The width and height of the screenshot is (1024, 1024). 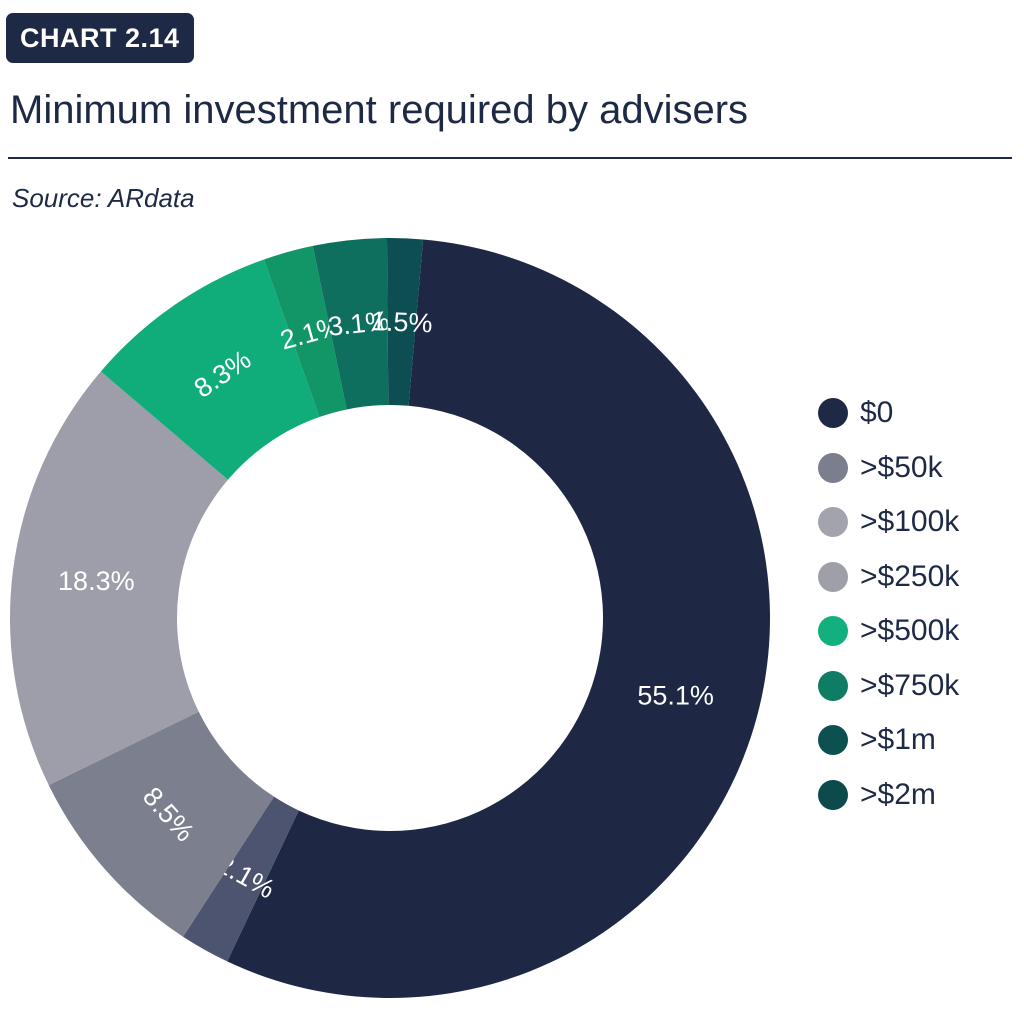 What do you see at coordinates (877, 413) in the screenshot?
I see `legend-label: $0` at bounding box center [877, 413].